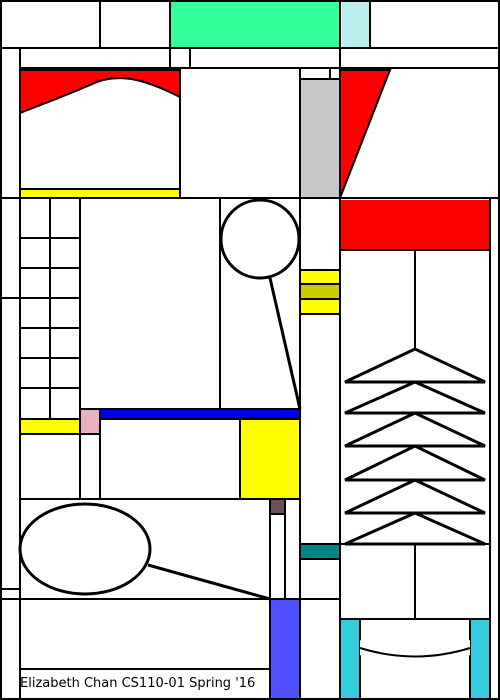 The image size is (500, 700). I want to click on yellow-strip-top, so click(100, 193).